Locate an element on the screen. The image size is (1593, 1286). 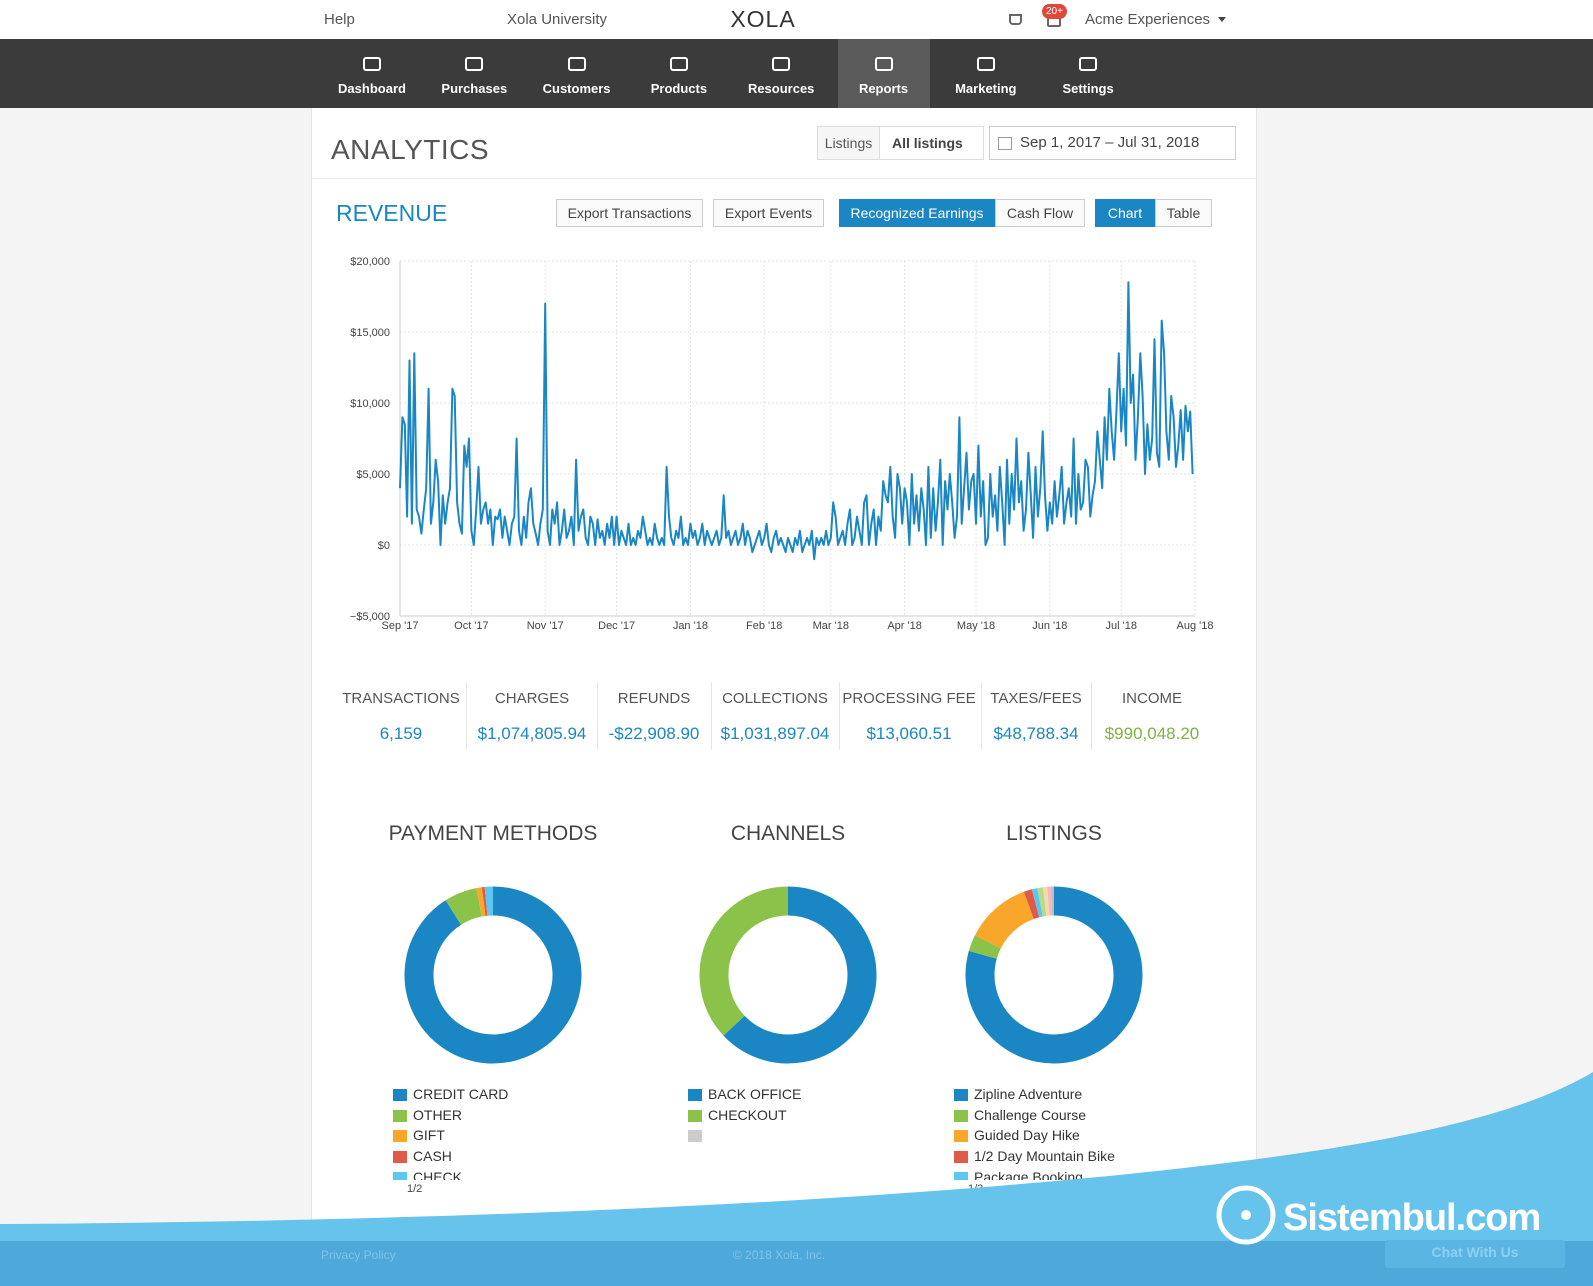
toolbar-button: Export Transactions is located at coordinates (629, 213).